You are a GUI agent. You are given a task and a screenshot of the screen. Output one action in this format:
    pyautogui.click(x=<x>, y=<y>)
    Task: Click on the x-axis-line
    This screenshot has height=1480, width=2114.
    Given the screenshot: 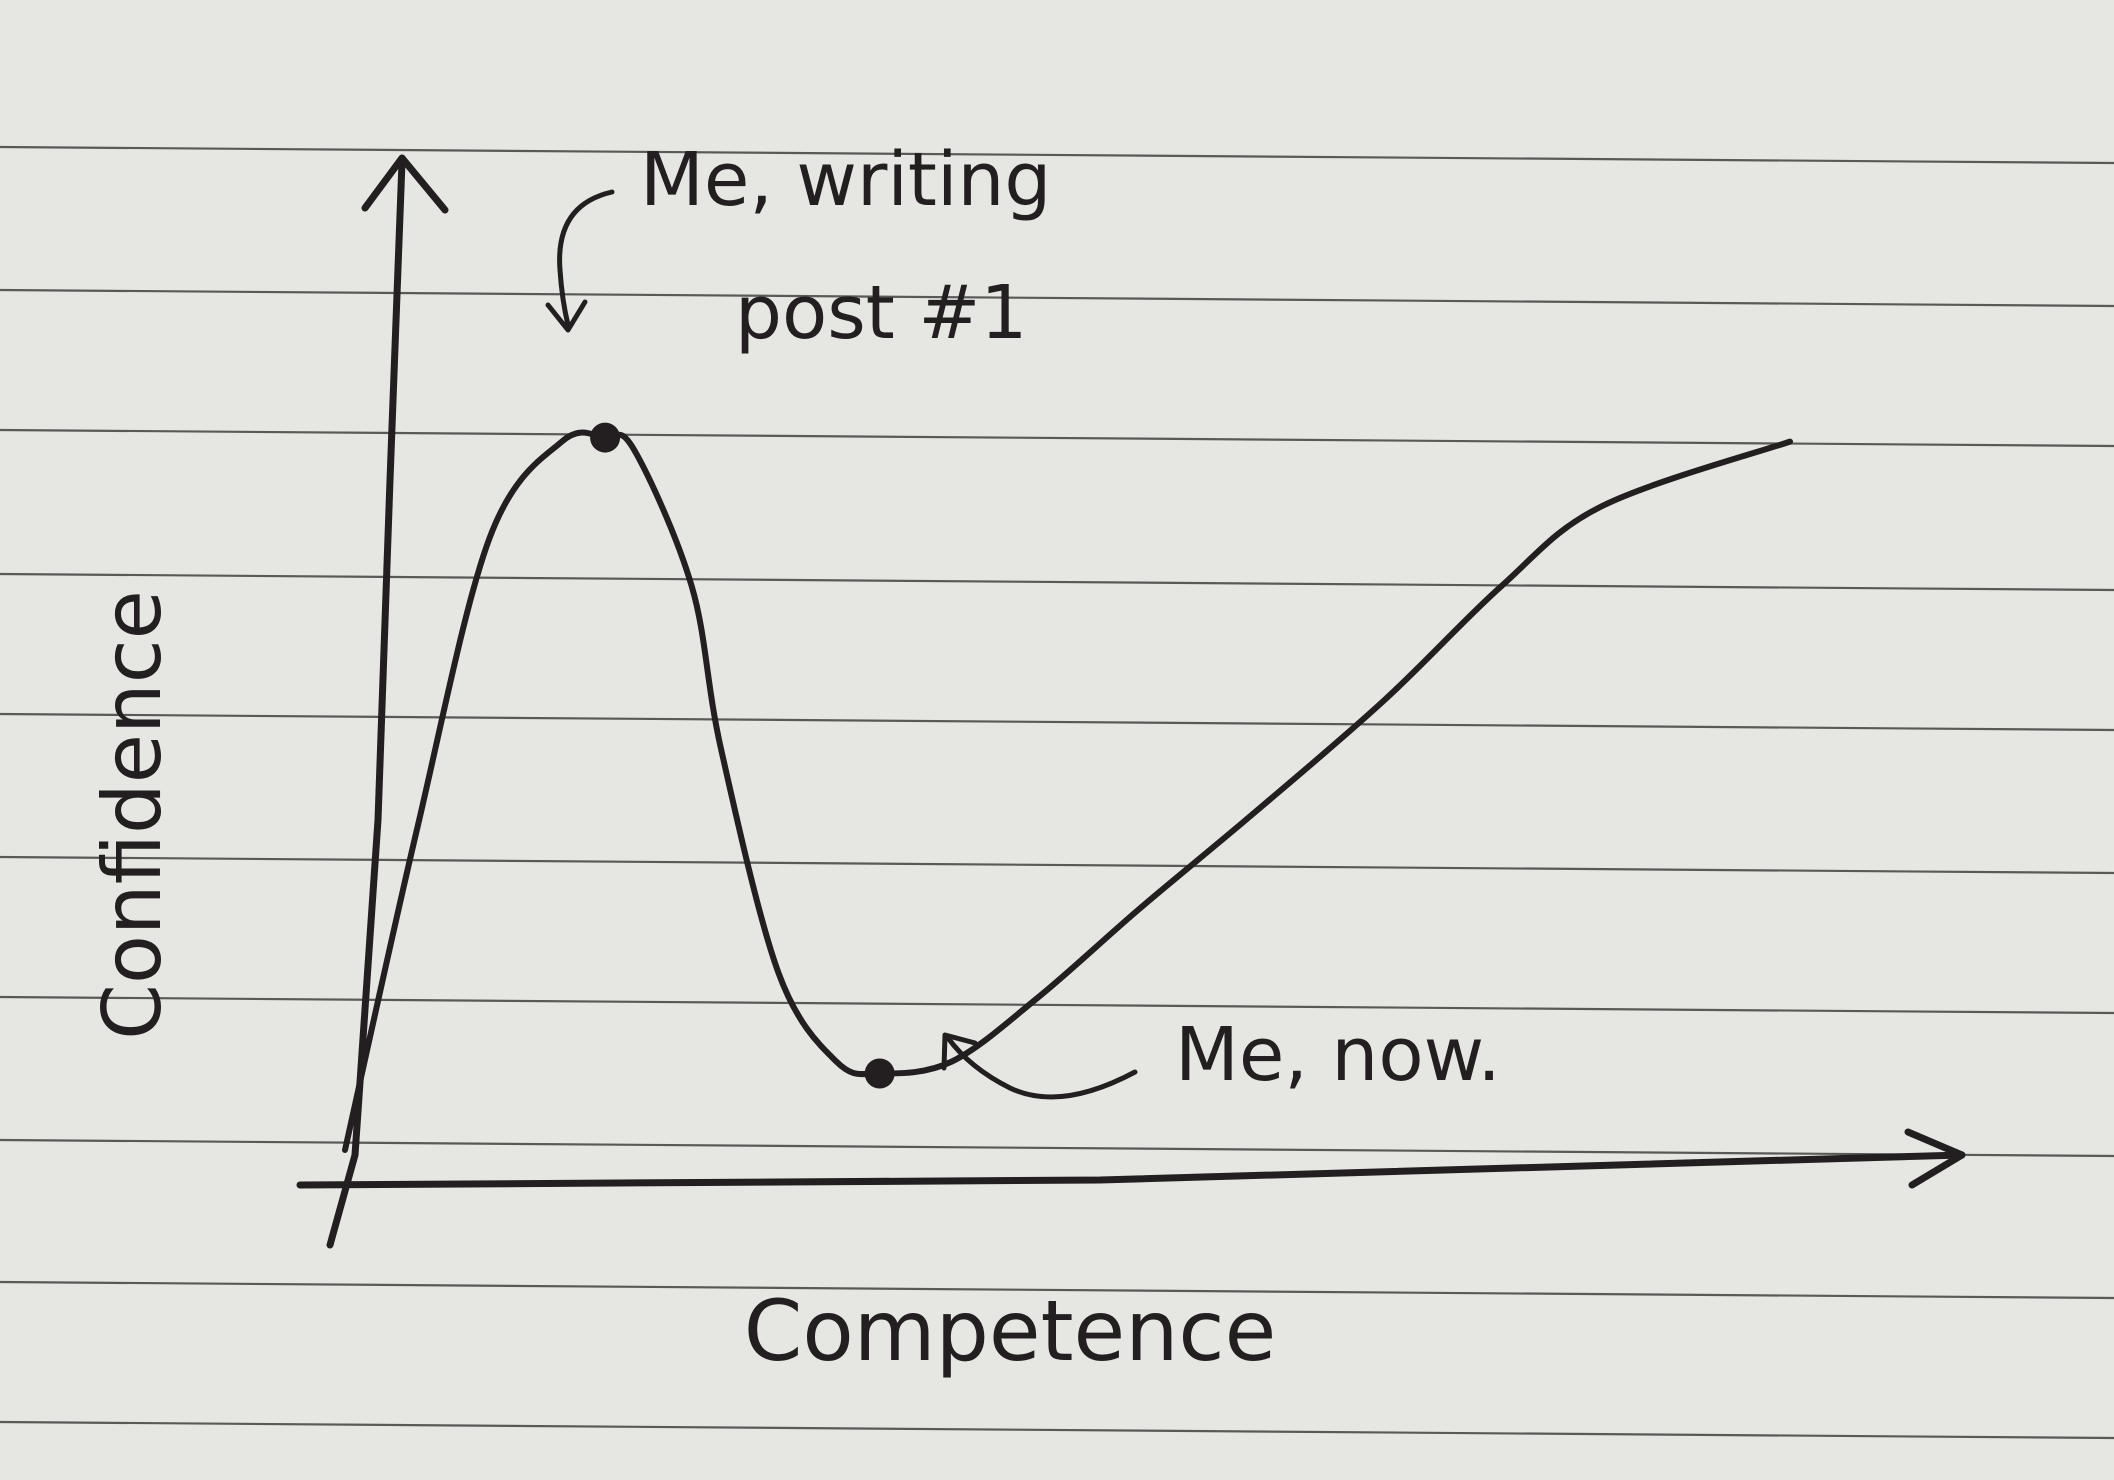 What is the action you would take?
    pyautogui.click(x=1131, y=1170)
    